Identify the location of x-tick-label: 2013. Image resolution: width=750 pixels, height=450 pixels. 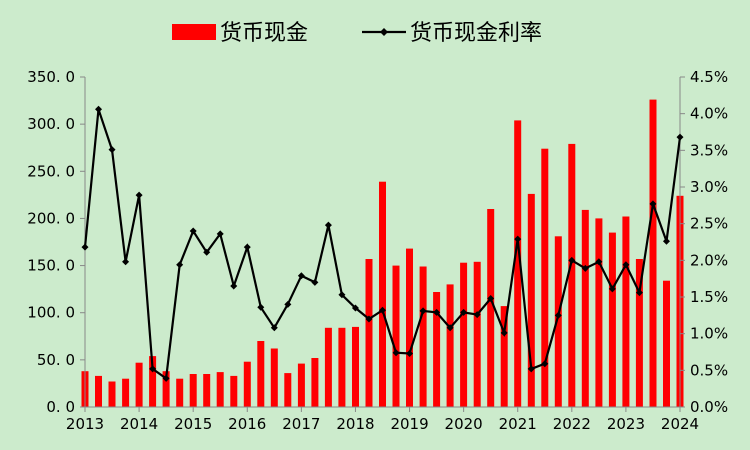
(85, 424).